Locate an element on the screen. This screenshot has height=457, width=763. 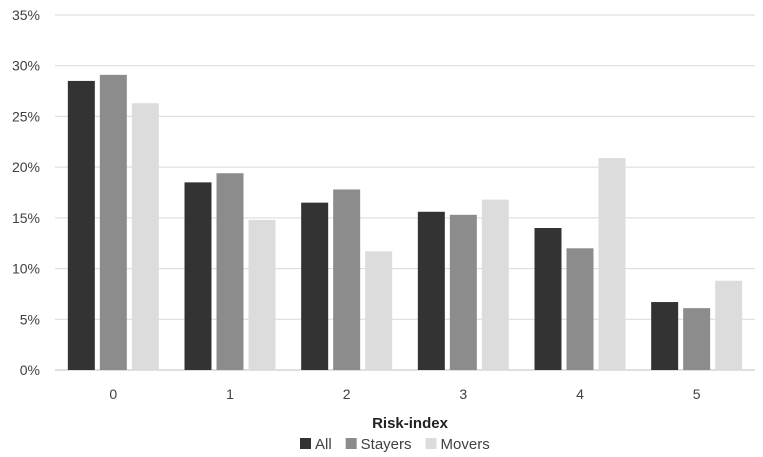
x-tick-label: 1 is located at coordinates (230, 394).